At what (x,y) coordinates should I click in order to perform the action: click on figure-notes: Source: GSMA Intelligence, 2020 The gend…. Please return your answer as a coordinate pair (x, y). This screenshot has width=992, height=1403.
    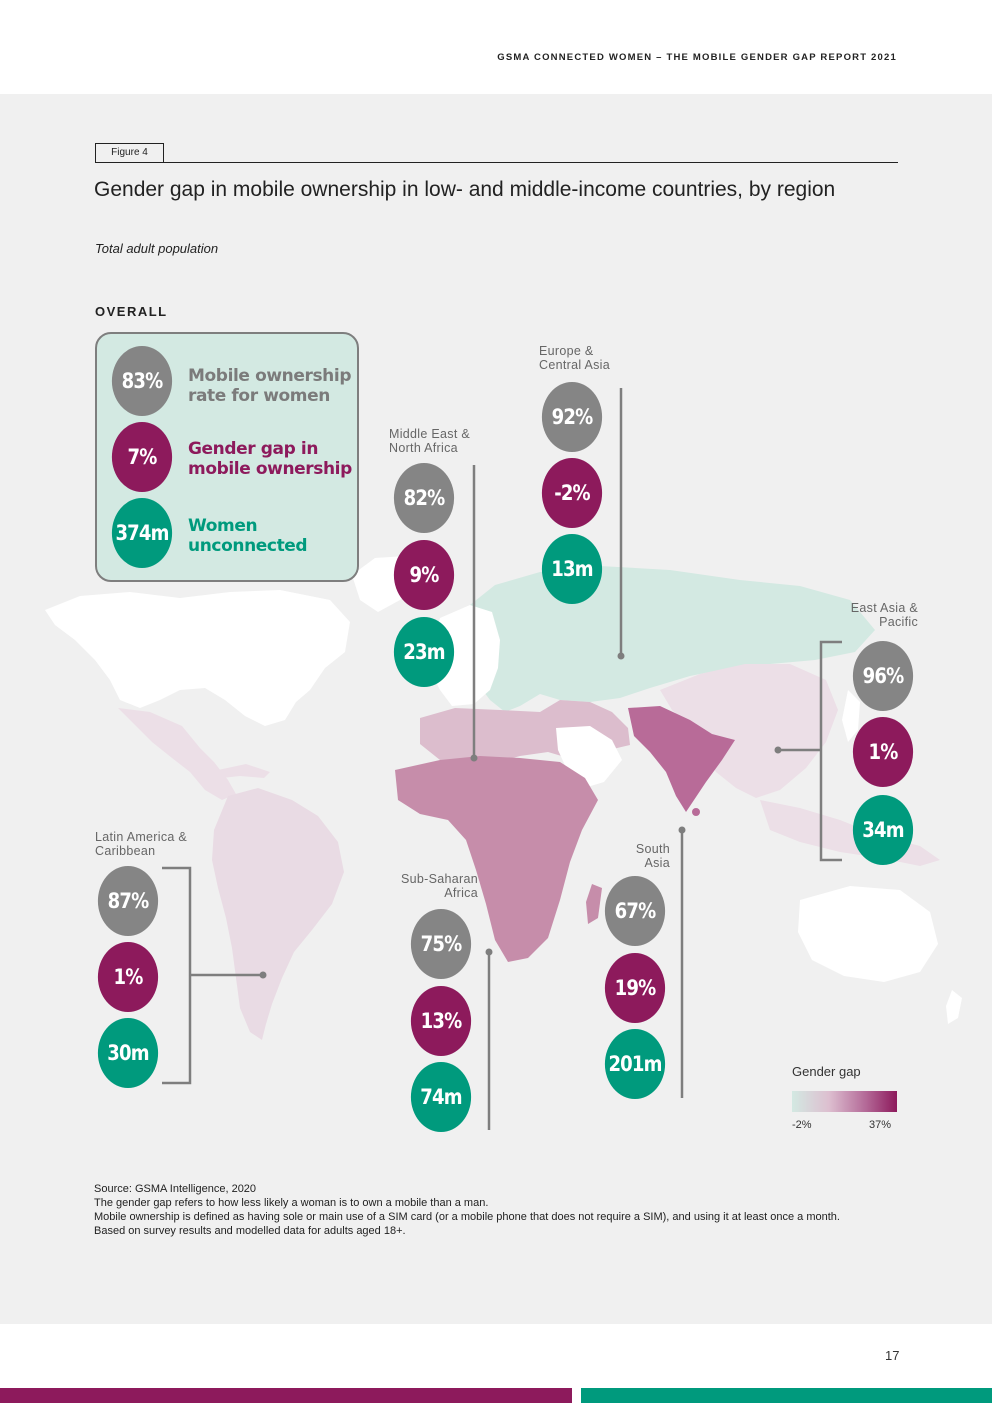
    Looking at the image, I should click on (499, 1210).